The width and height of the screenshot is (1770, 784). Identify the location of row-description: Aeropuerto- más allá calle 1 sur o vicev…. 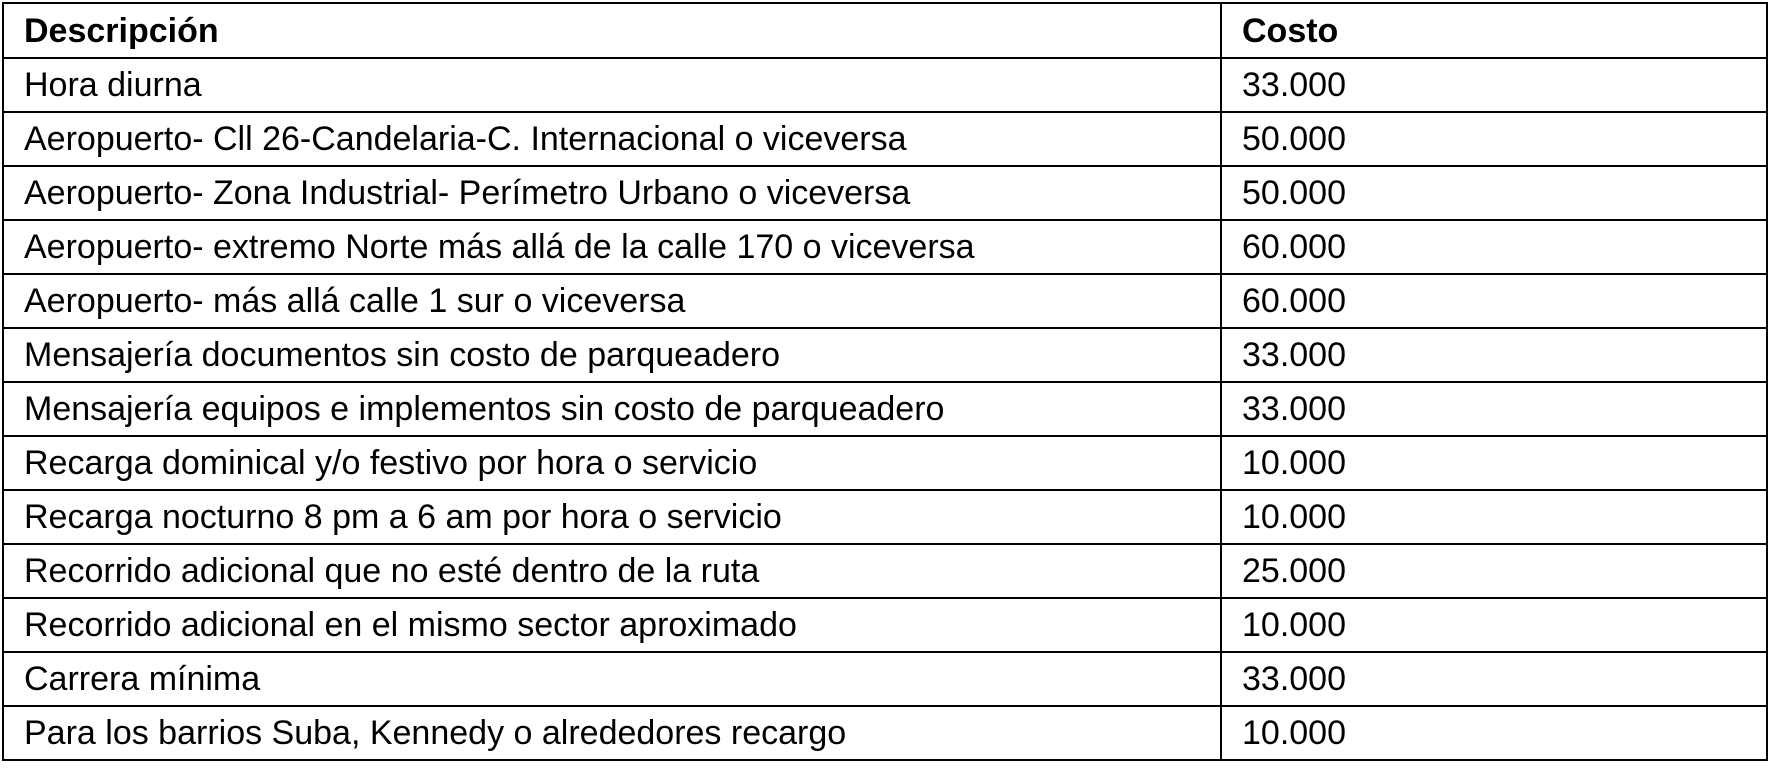
(612, 301).